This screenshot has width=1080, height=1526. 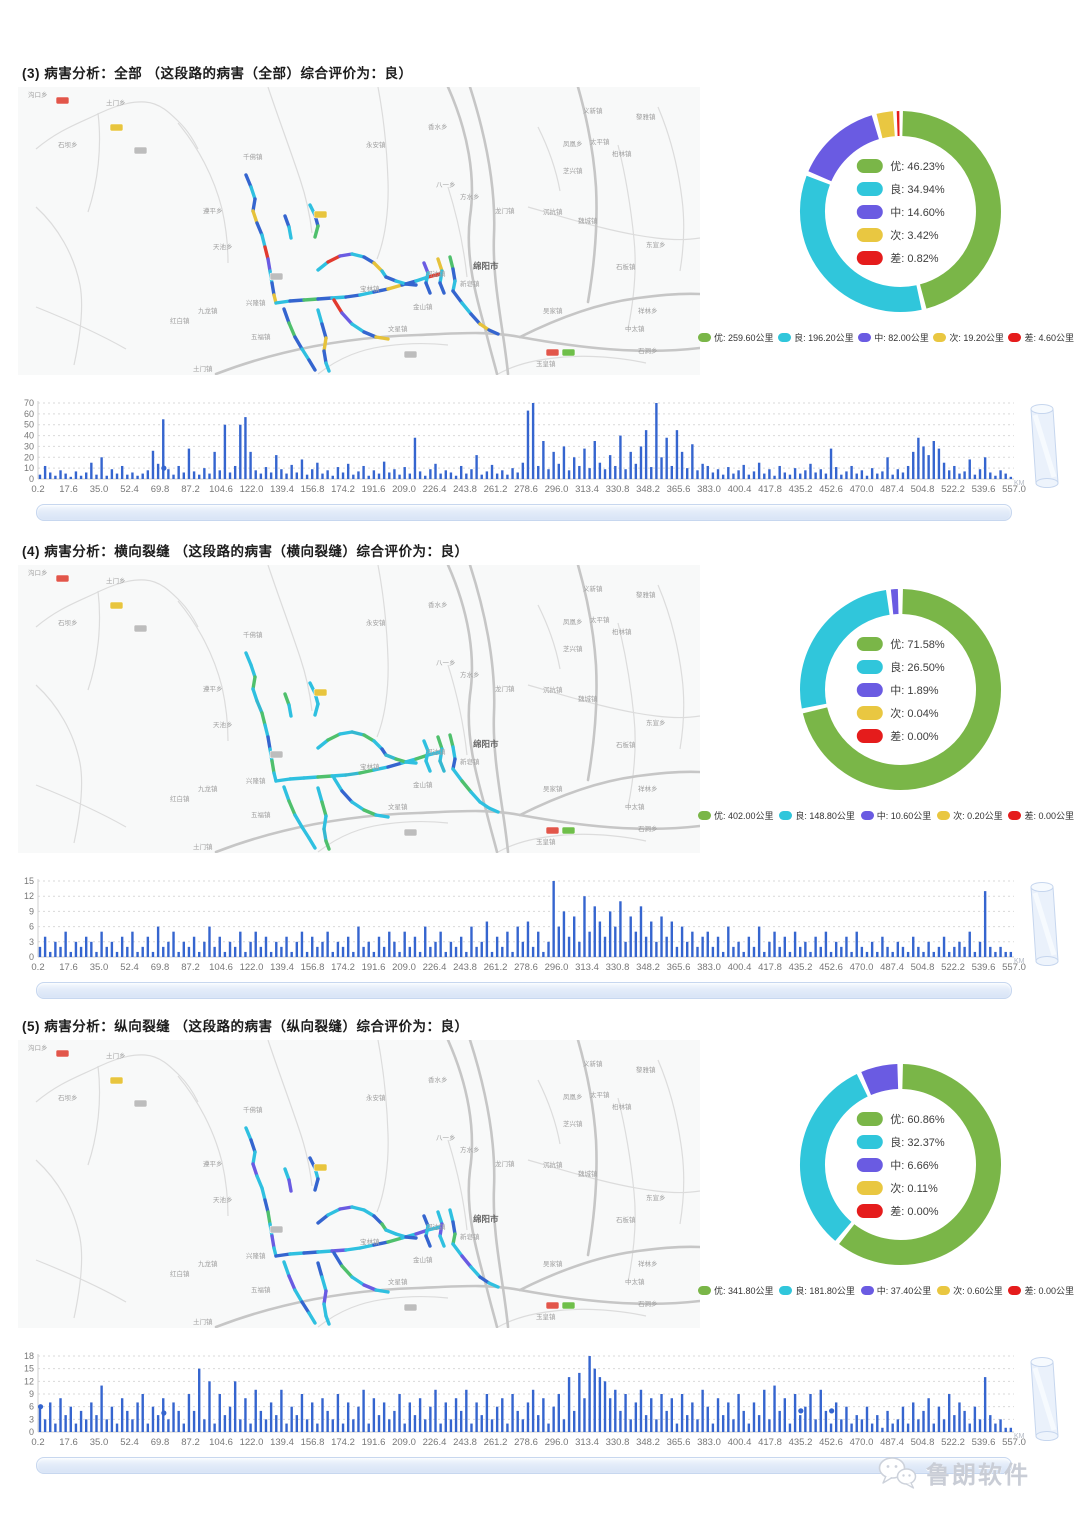 What do you see at coordinates (68, 967) in the screenshot?
I see `x-tick-label: 17.6` at bounding box center [68, 967].